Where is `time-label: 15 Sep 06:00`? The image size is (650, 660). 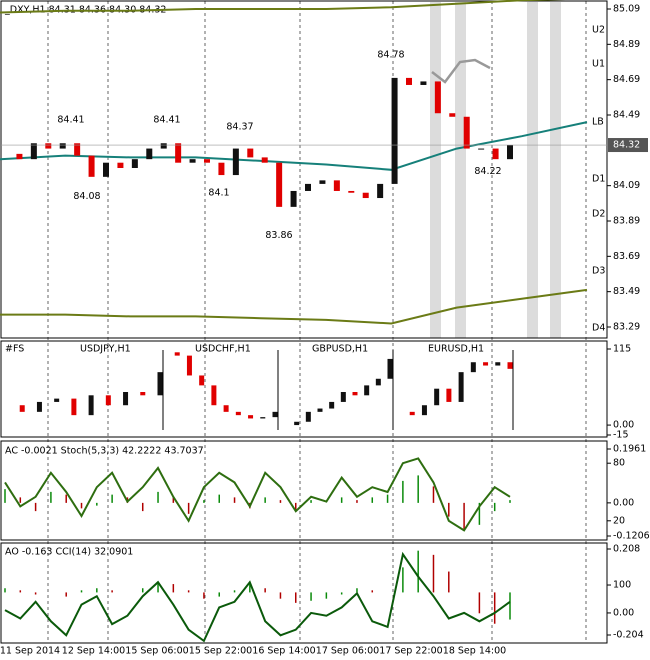
time-label: 15 Sep 06:00 is located at coordinates (156, 651).